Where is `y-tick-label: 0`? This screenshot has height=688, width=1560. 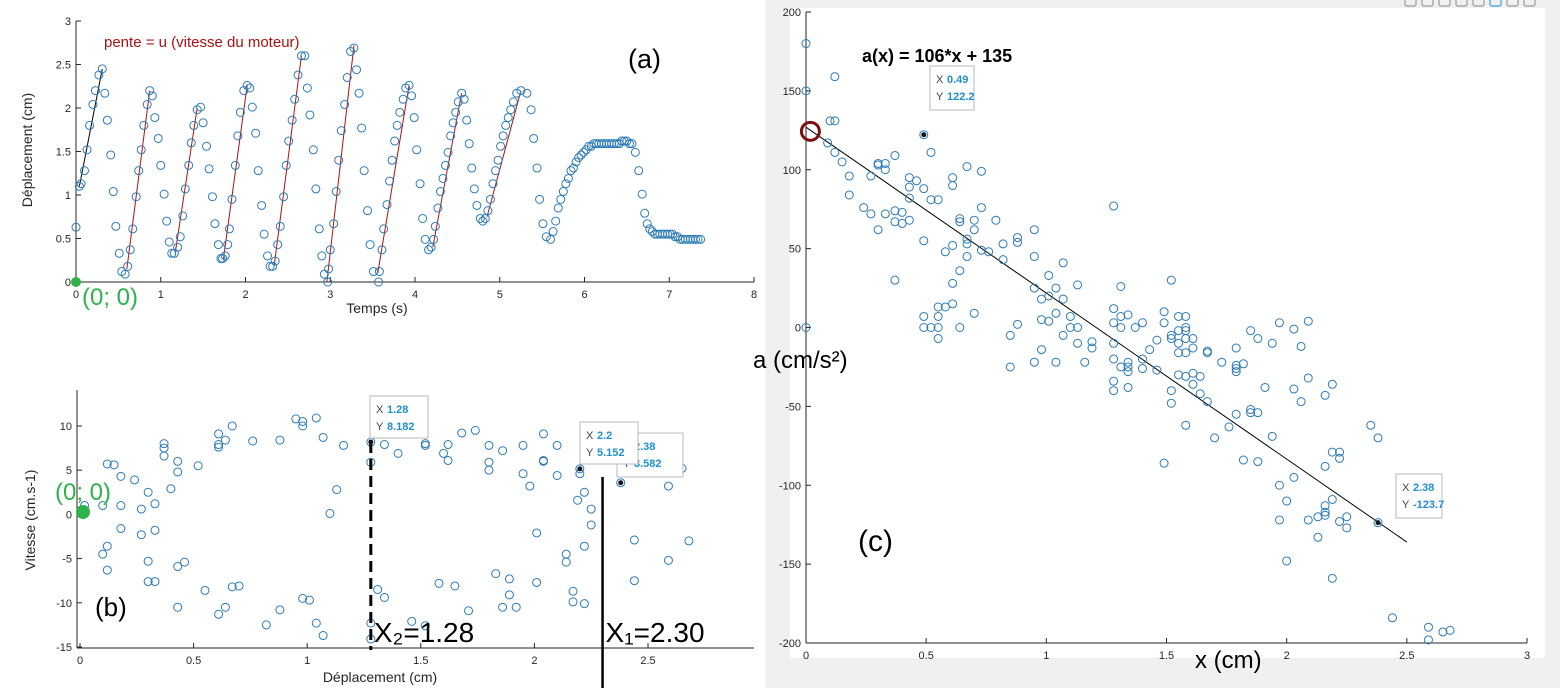
y-tick-label: 0 is located at coordinates (69, 515).